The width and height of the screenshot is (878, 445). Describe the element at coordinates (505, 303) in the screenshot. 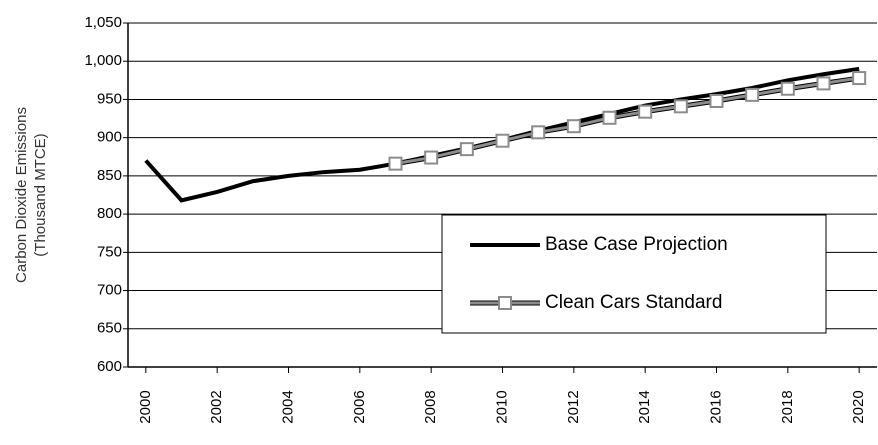

I see `legend-marker` at that location.